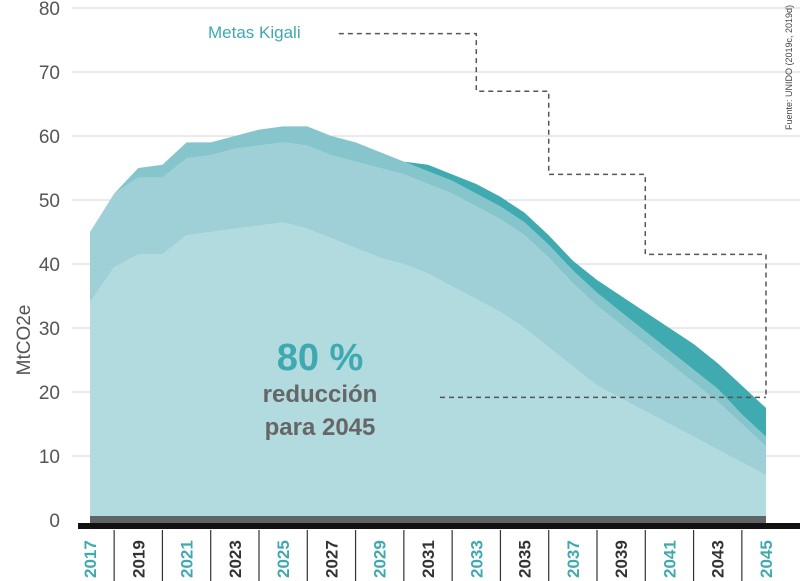 The height and width of the screenshot is (581, 800). Describe the element at coordinates (476, 559) in the screenshot. I see `x-tick-2033: 2033` at that location.